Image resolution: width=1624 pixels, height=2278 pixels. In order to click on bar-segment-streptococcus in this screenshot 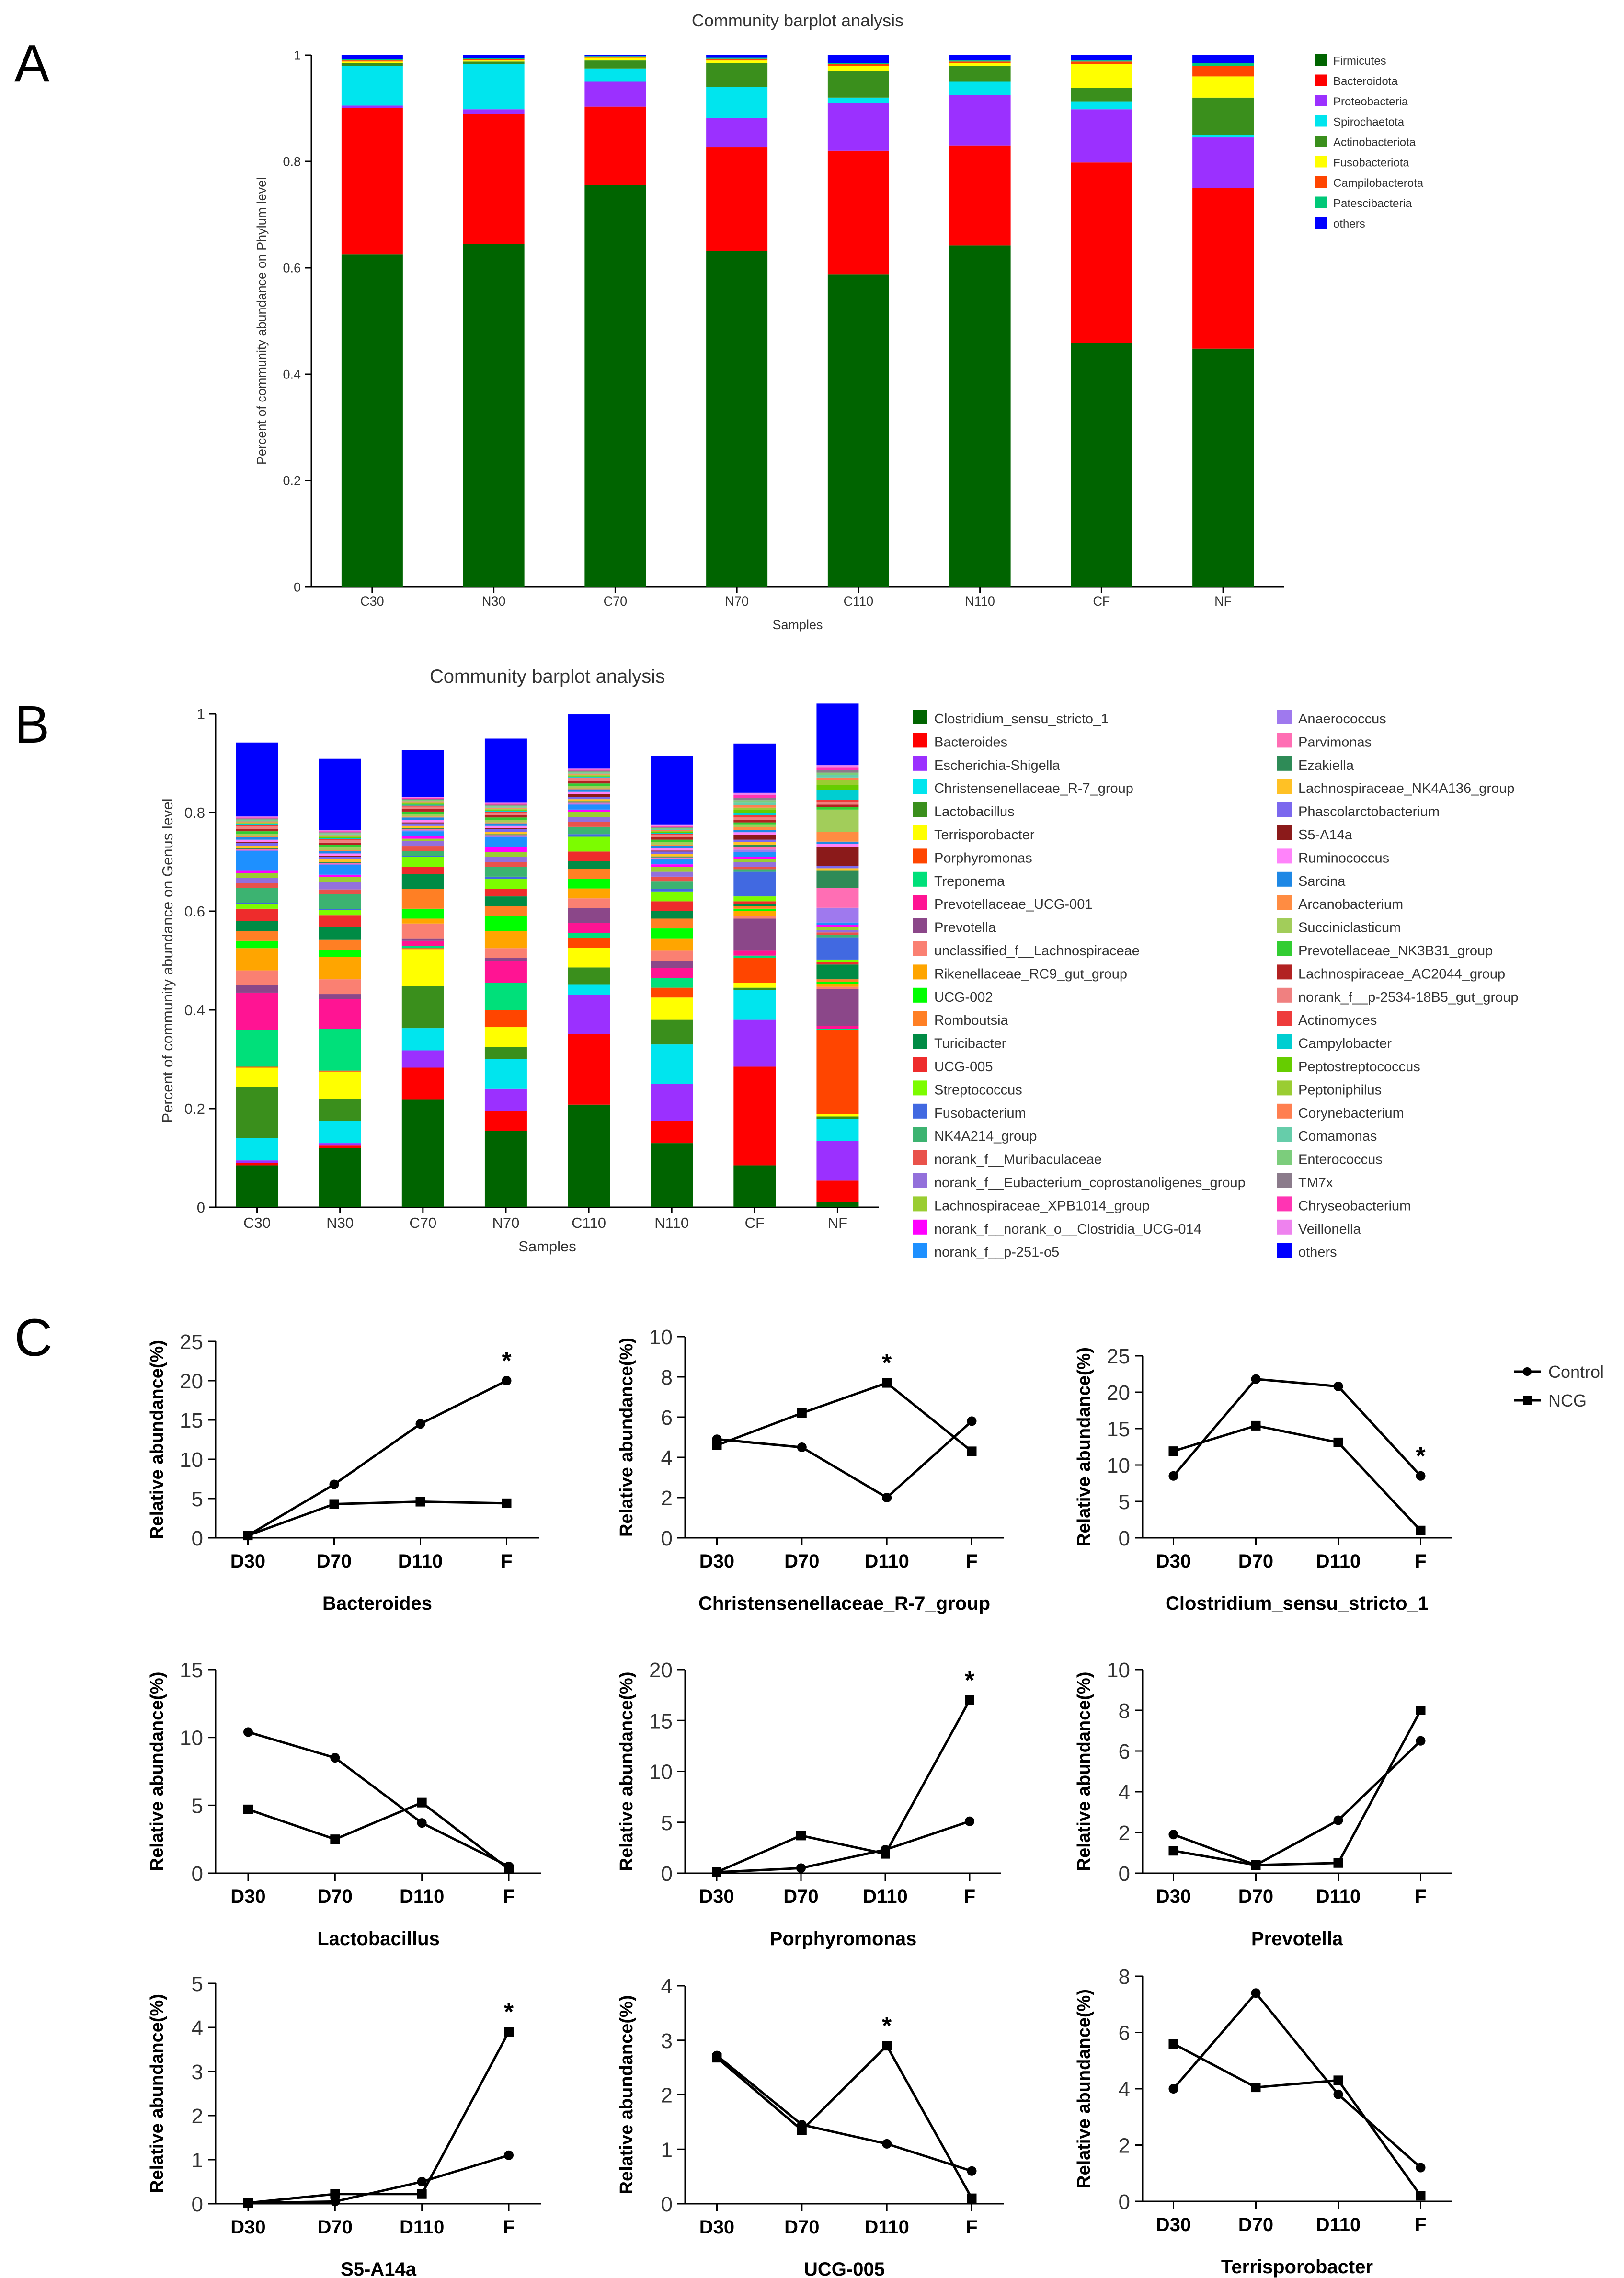, I will do `click(672, 897)`.